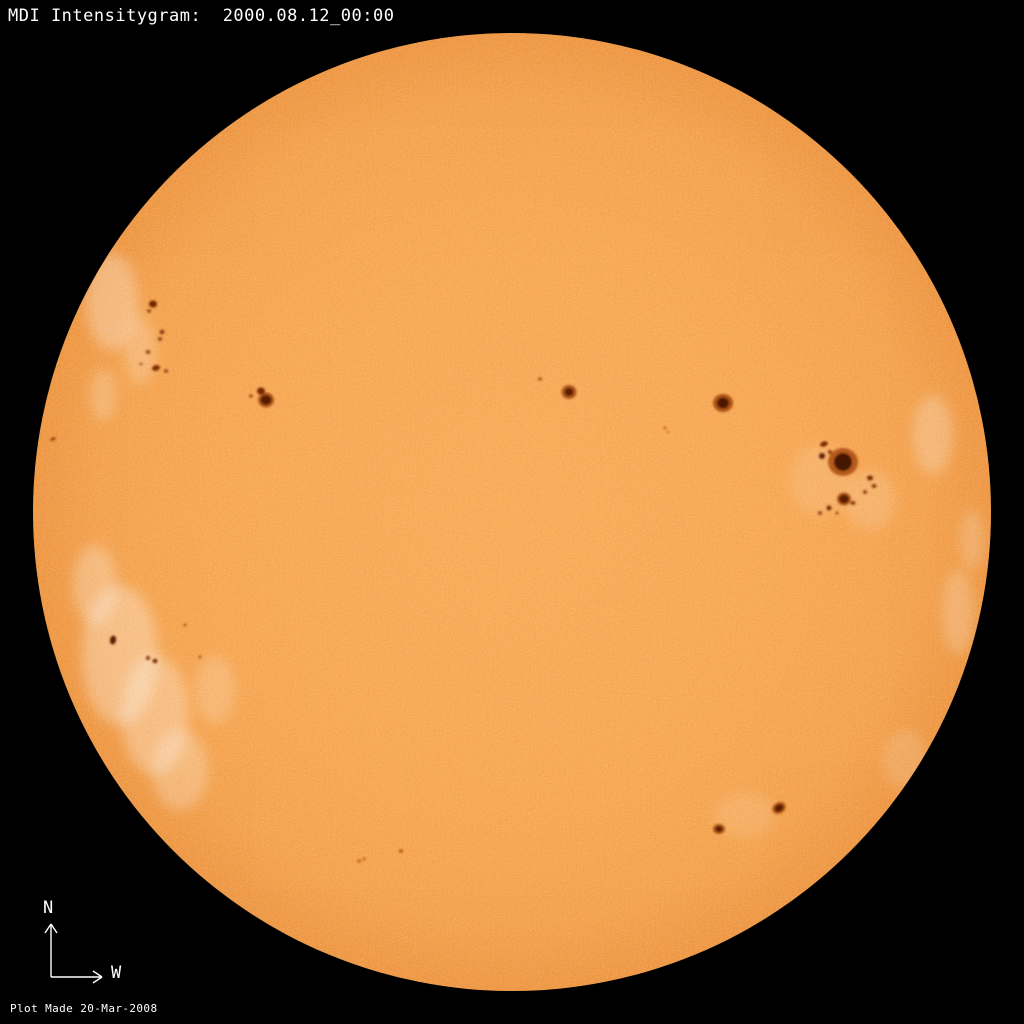 The image size is (1024, 1024). What do you see at coordinates (201, 16) in the screenshot?
I see `image-title: MDI Intensitygram: 2000.08.12_00:00` at bounding box center [201, 16].